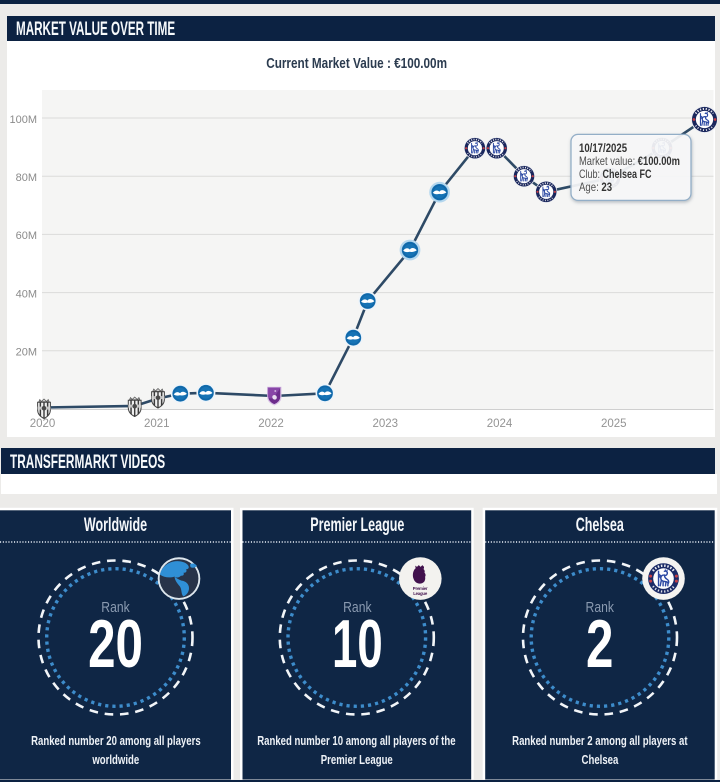  Describe the element at coordinates (26, 353) in the screenshot. I see `svg-text: 20M` at that location.